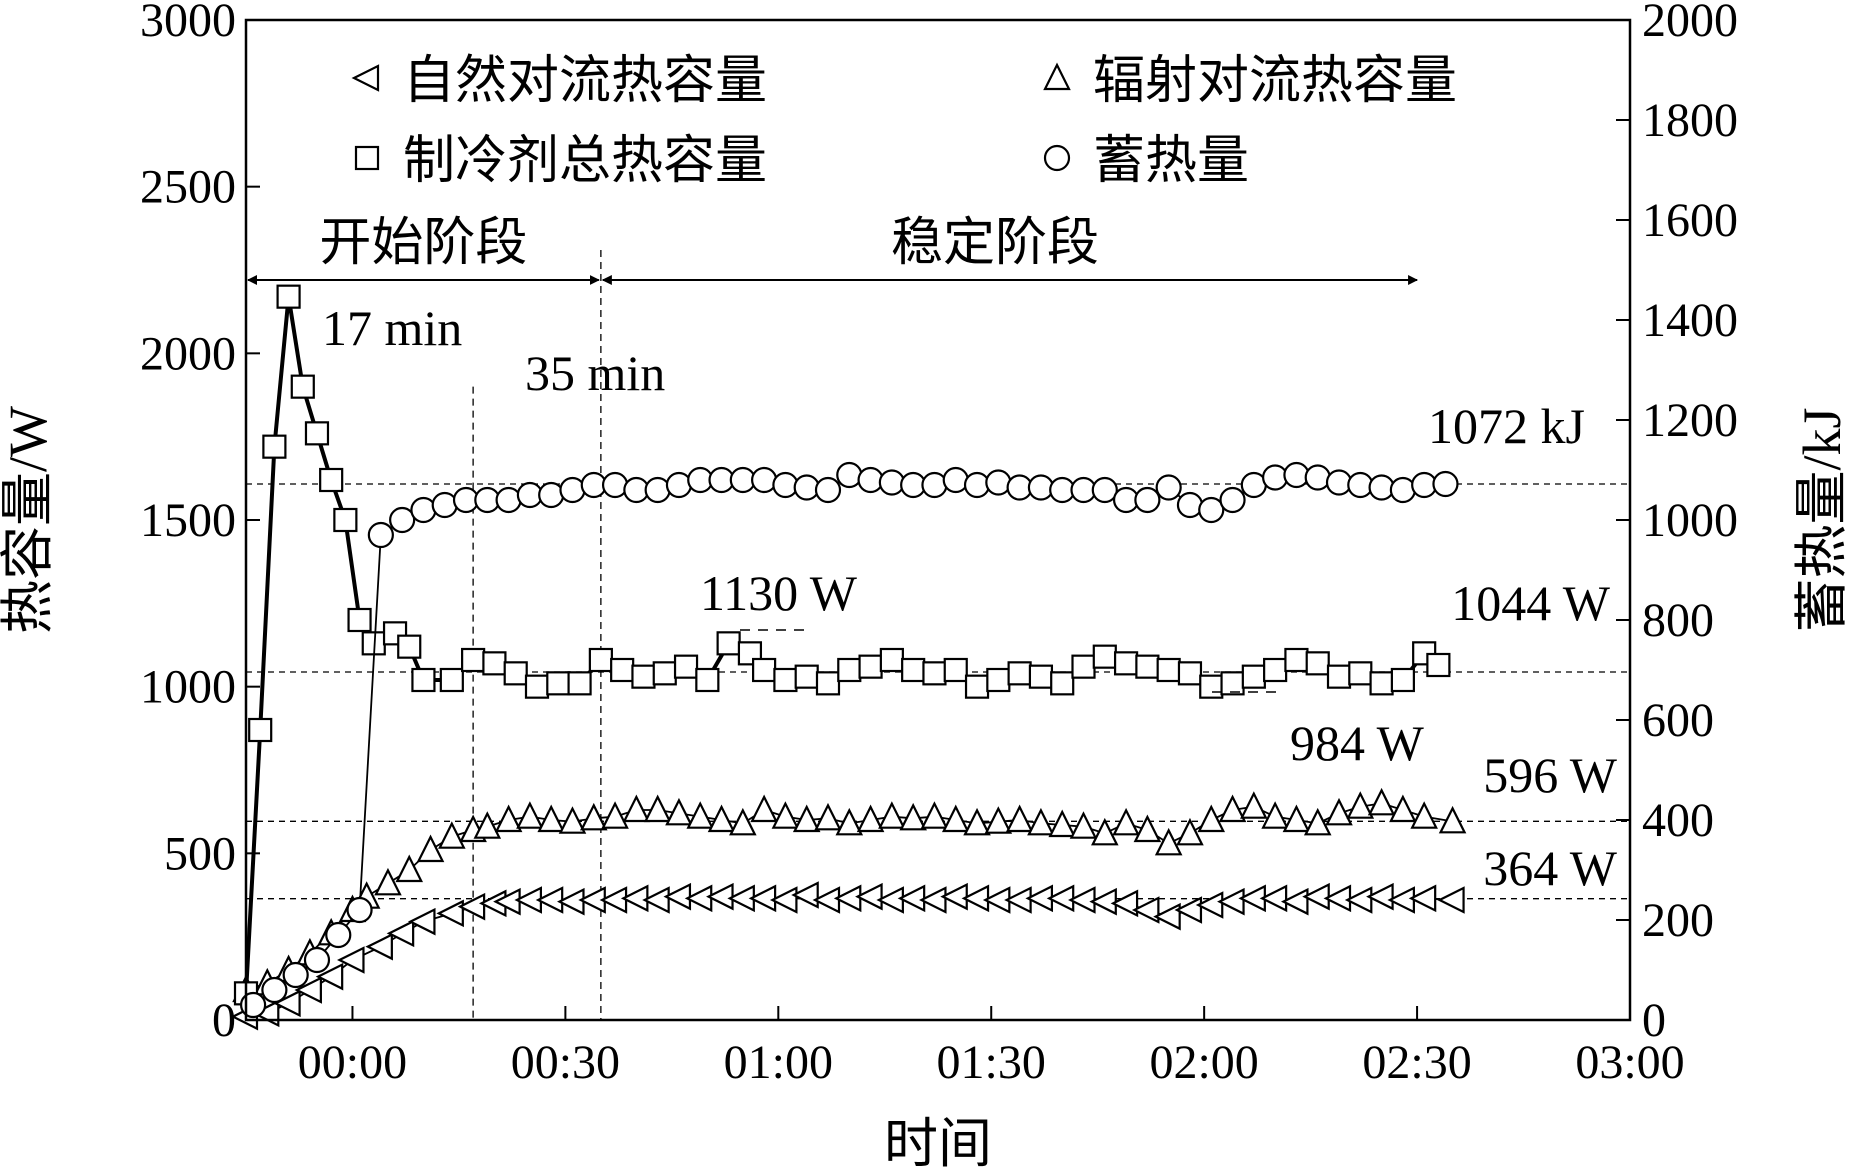 The image size is (1858, 1175). I want to click on y-right-tick-label: 400, so click(1678, 820).